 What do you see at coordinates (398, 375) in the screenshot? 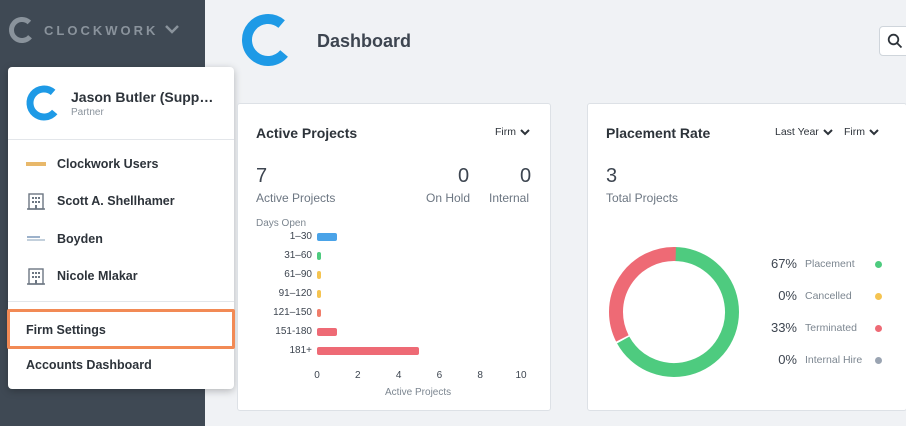
I see `x-tick-label: 4` at bounding box center [398, 375].